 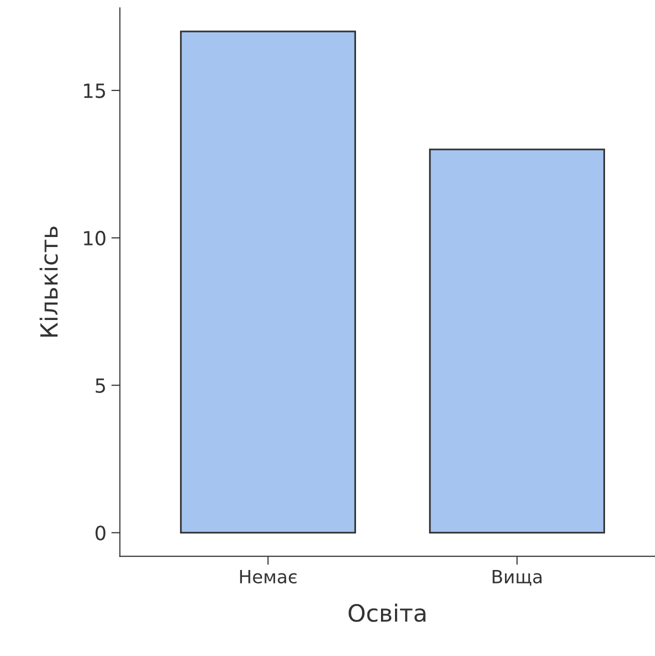 What do you see at coordinates (94, 91) in the screenshot?
I see `y-tick-label: 15` at bounding box center [94, 91].